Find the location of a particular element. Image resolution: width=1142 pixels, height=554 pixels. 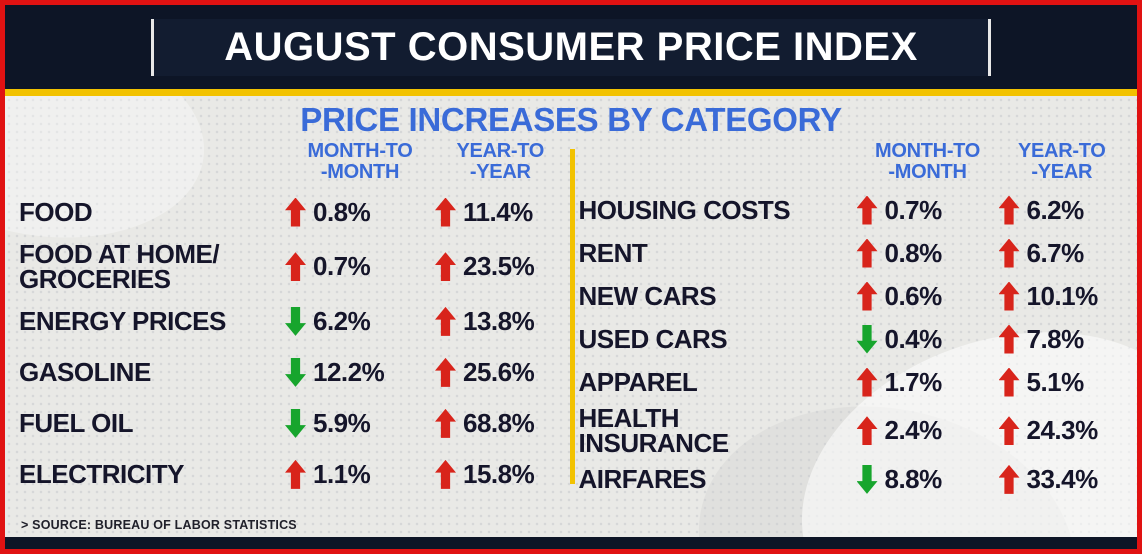

percent-value: 8.8% is located at coordinates (913, 478).